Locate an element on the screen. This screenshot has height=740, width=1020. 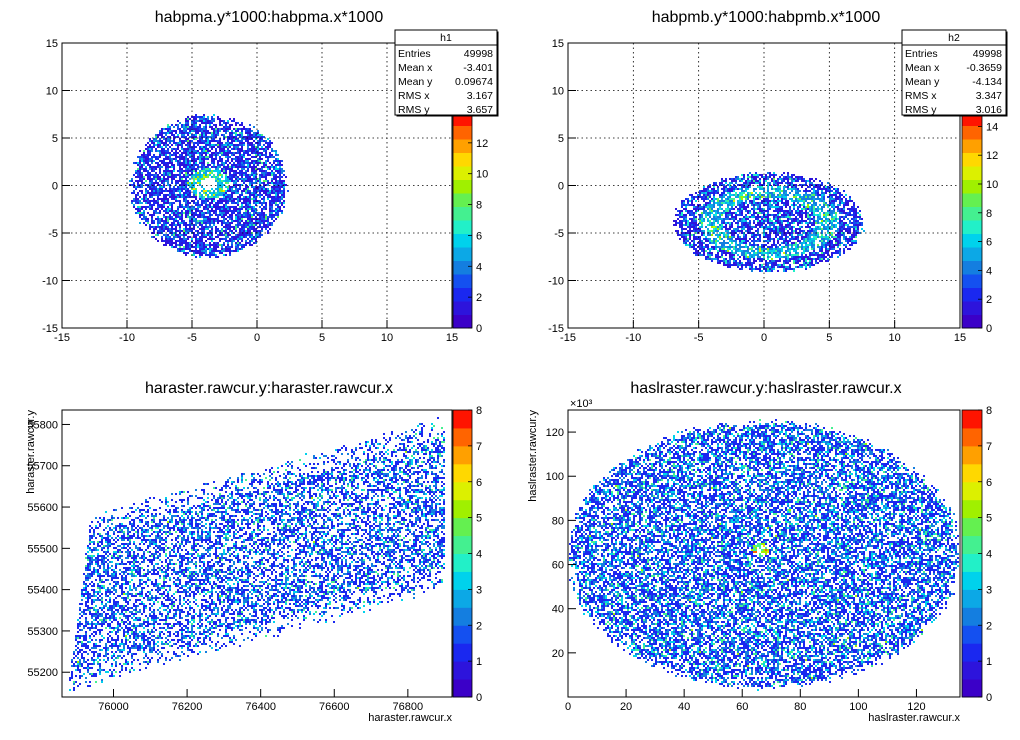
x-tick-label: 60 is located at coordinates (742, 707).